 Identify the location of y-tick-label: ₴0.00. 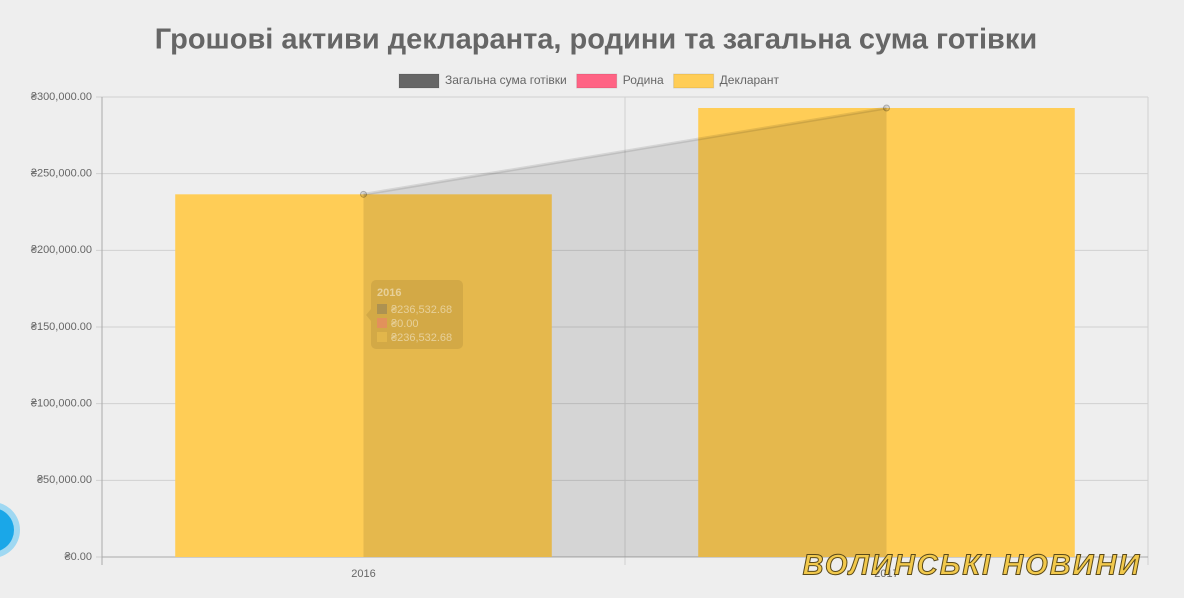
(78, 557).